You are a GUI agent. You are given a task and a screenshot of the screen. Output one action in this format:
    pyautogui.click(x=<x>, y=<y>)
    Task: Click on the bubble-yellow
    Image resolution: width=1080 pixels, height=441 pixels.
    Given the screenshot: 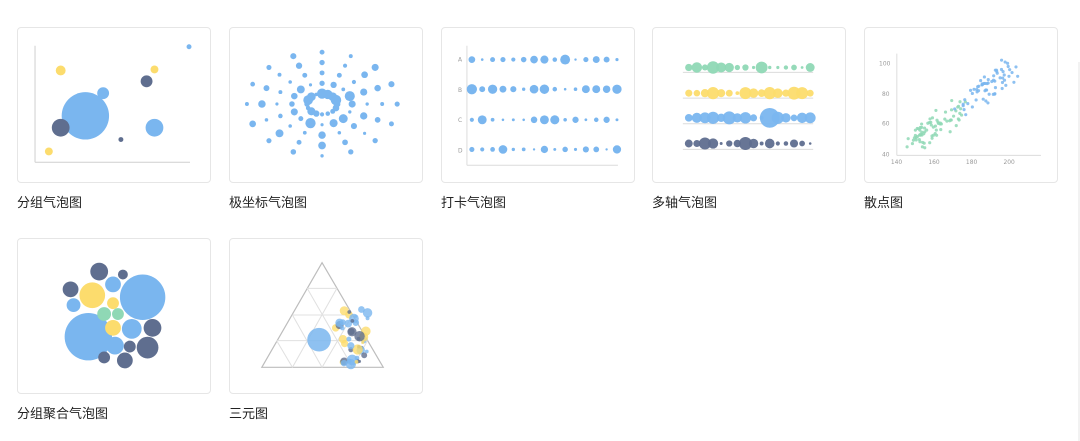 What is the action you would take?
    pyautogui.click(x=60, y=70)
    